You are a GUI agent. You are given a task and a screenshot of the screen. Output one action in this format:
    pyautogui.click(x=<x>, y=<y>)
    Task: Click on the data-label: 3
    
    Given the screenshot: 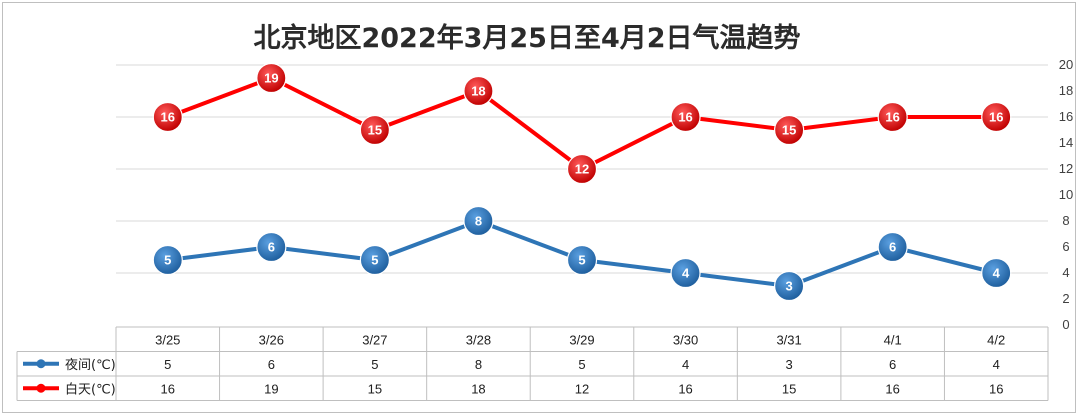 What is the action you would take?
    pyautogui.click(x=788, y=286)
    